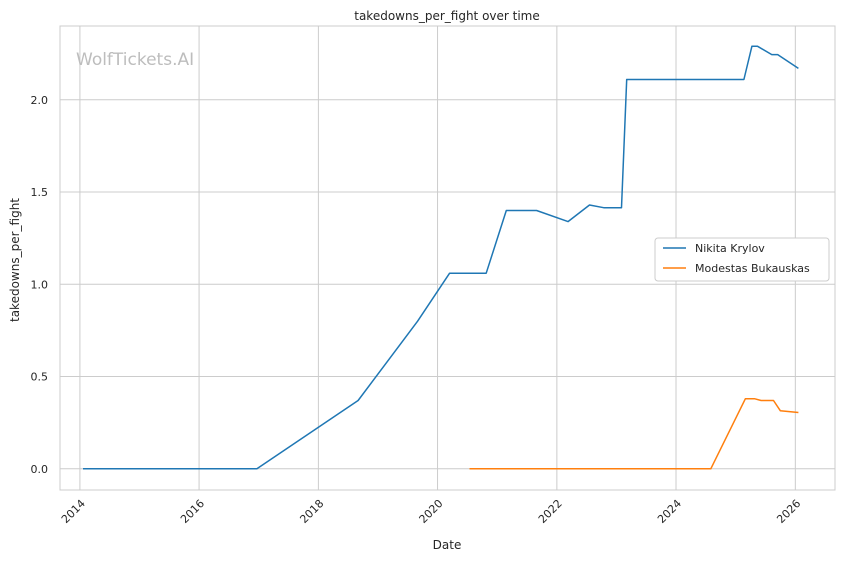 This screenshot has width=844, height=561. Describe the element at coordinates (40, 284) in the screenshot. I see `y-tick-label: 1.0` at that location.